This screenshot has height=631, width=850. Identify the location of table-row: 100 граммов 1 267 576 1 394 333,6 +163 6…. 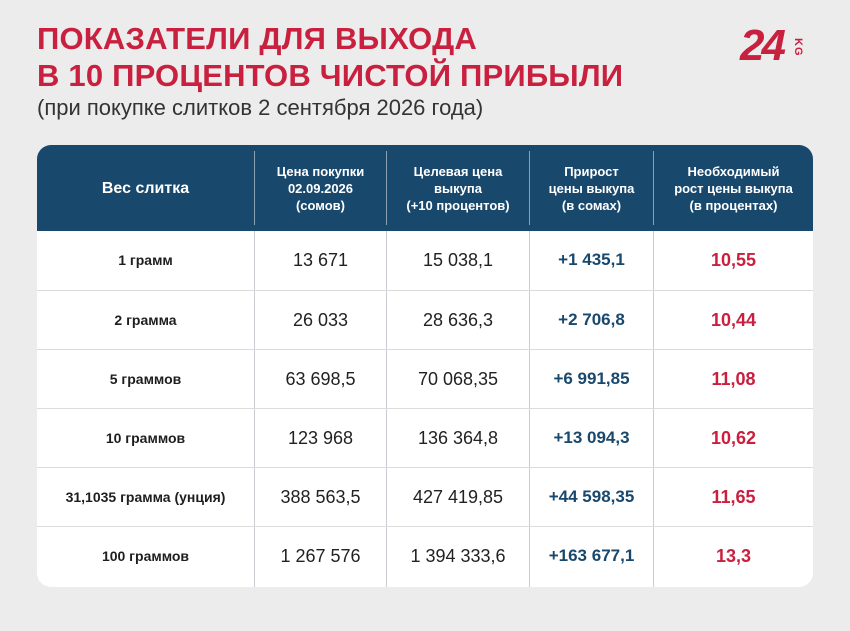
(425, 555).